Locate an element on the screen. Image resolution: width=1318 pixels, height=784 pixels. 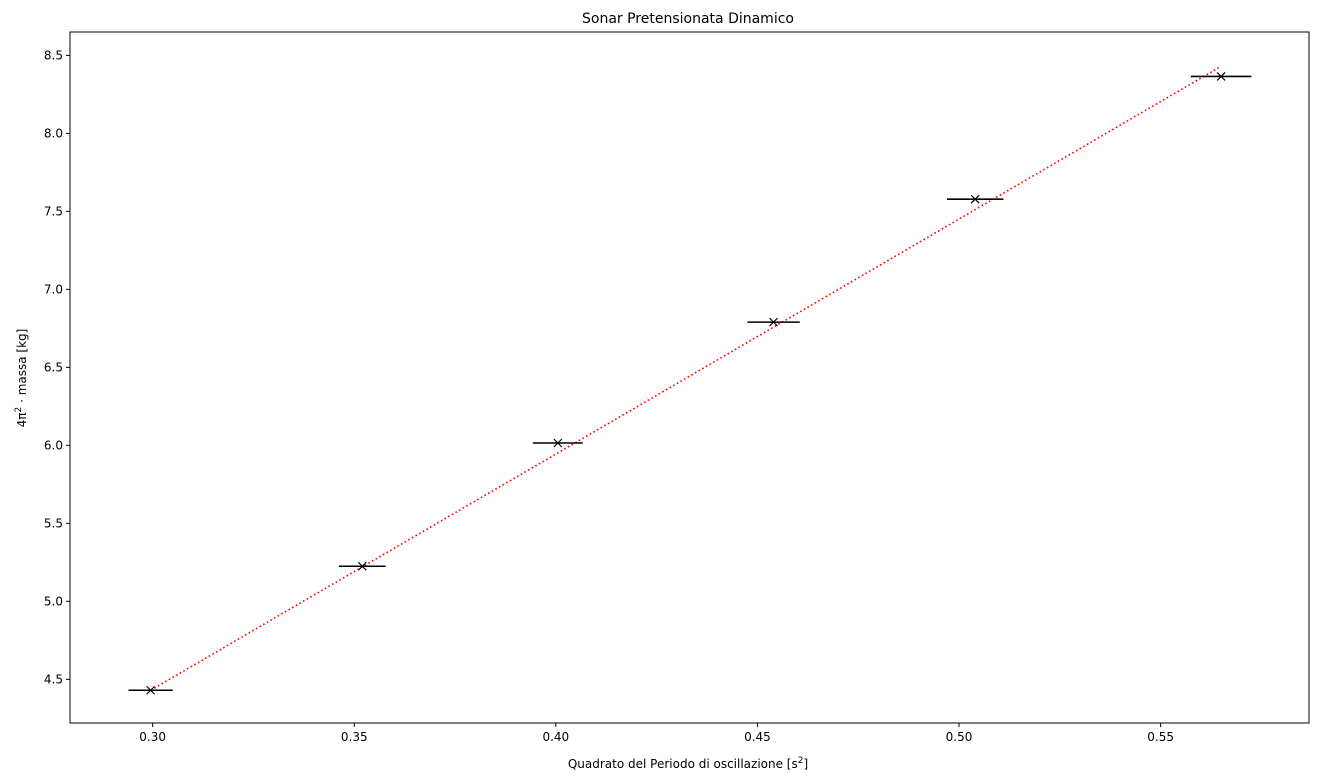
x-axis-label-suffix: ] is located at coordinates (805, 764).